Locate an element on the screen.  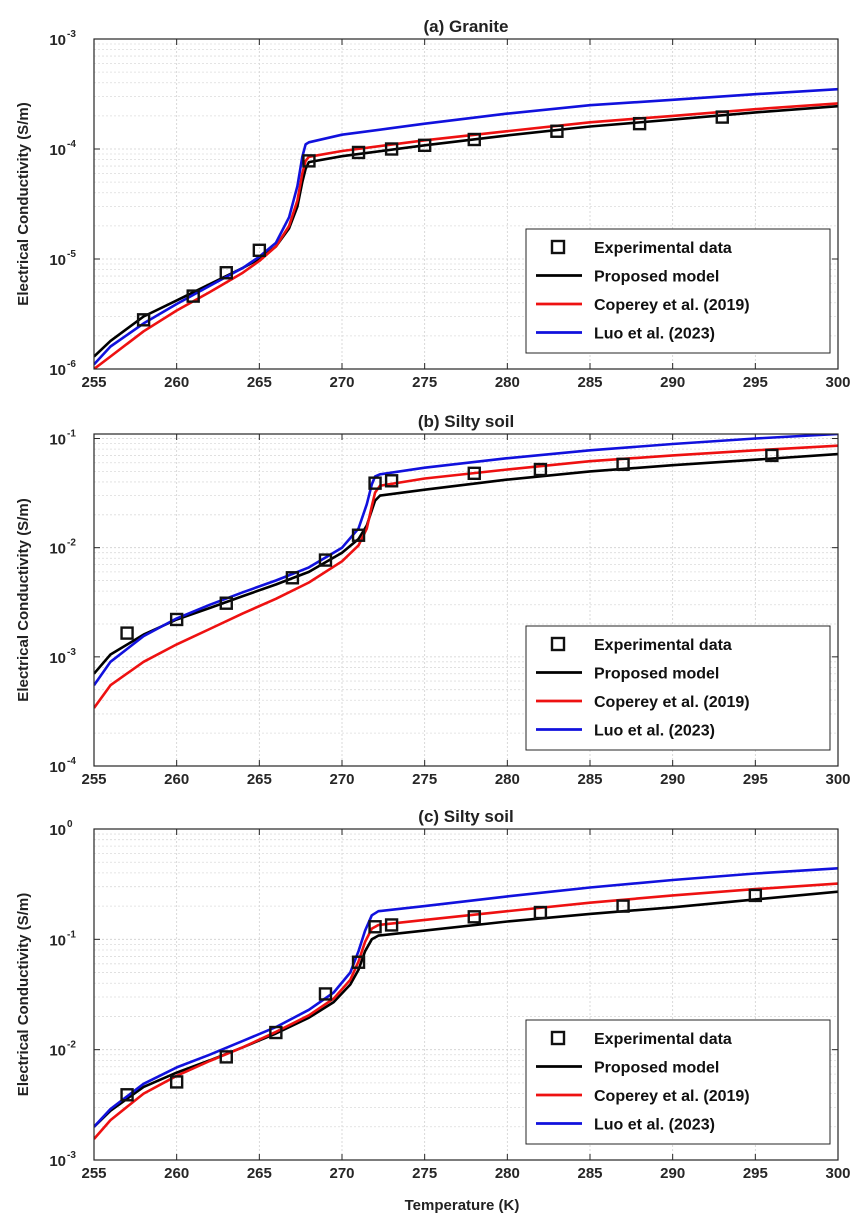
x-axis-label: Temperature (K) is located at coordinates (462, 1205).